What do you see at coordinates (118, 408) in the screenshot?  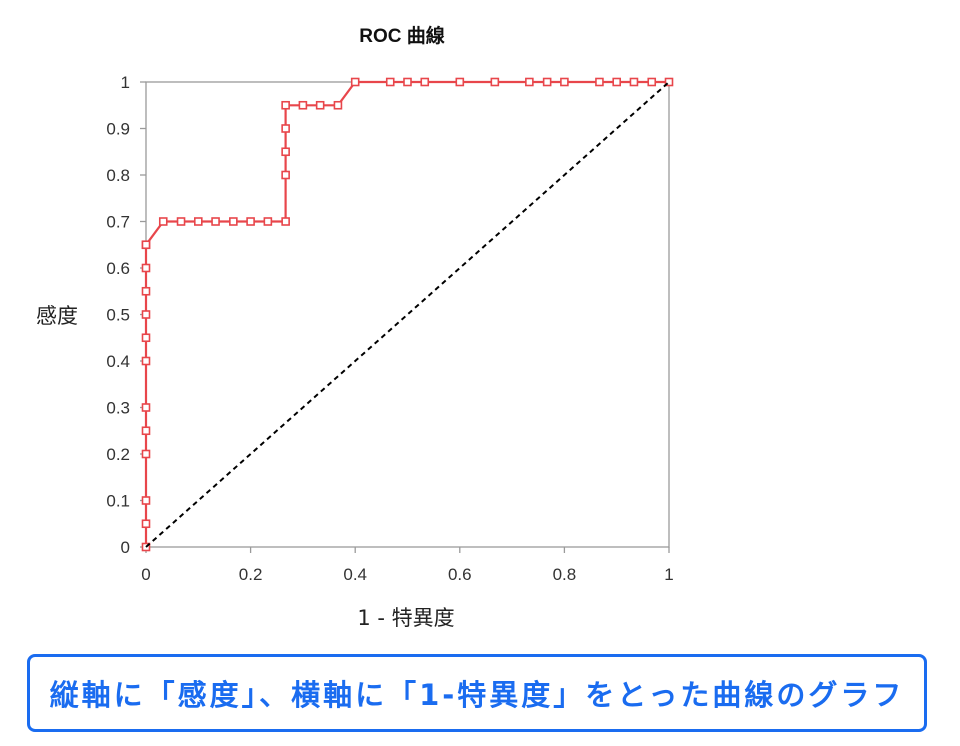 I see `y-tick-label: 0.3` at bounding box center [118, 408].